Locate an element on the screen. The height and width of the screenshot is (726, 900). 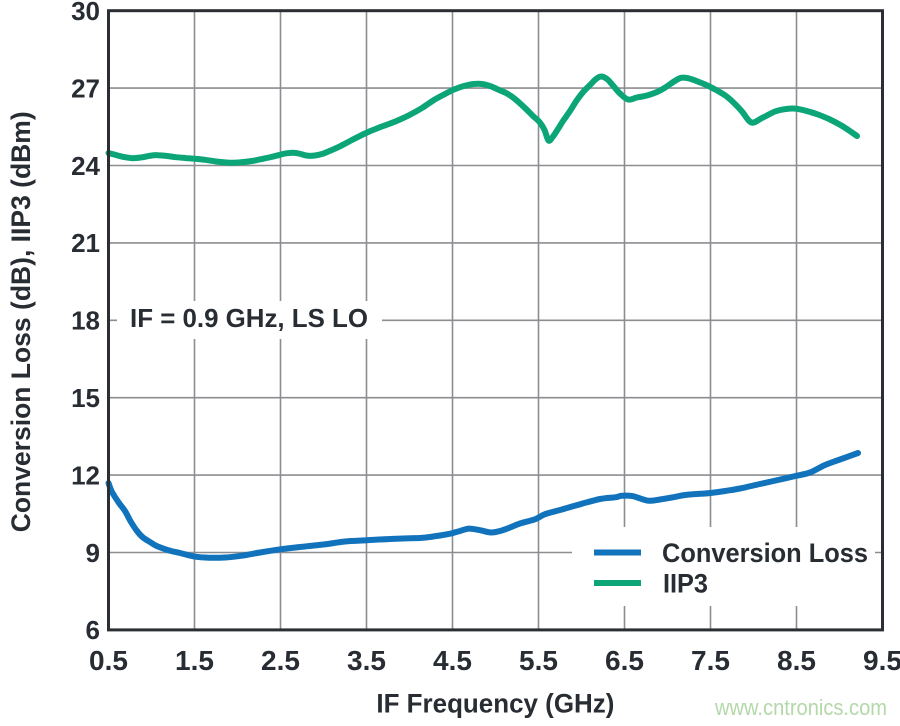
svg-text: IIP3 is located at coordinates (685, 584).